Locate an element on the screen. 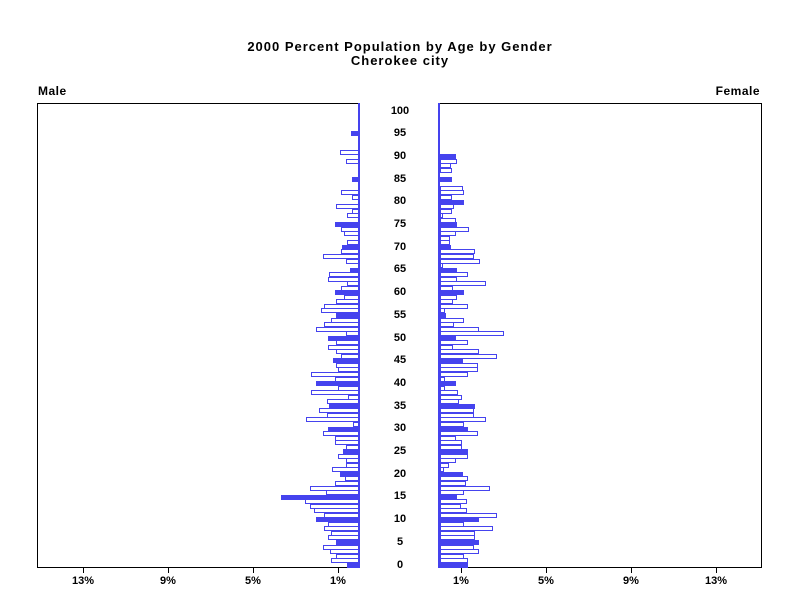  age-tick-label-75: 75 is located at coordinates (400, 224).